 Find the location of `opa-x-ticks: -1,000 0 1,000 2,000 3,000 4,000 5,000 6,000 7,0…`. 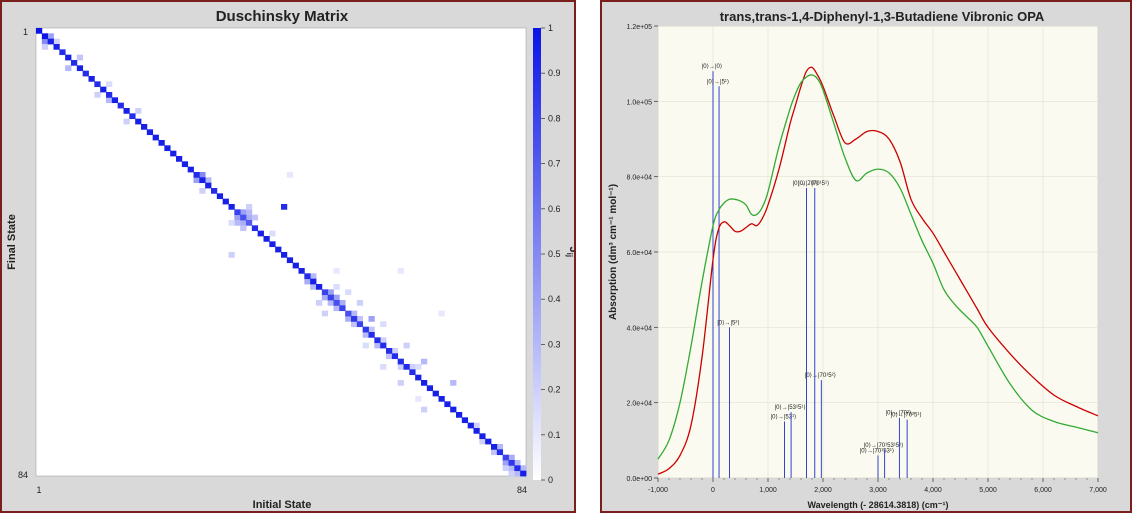

opa-x-ticks: -1,000 0 1,000 2,000 3,000 4,000 5,000 6,000 7,0… is located at coordinates (877, 486).